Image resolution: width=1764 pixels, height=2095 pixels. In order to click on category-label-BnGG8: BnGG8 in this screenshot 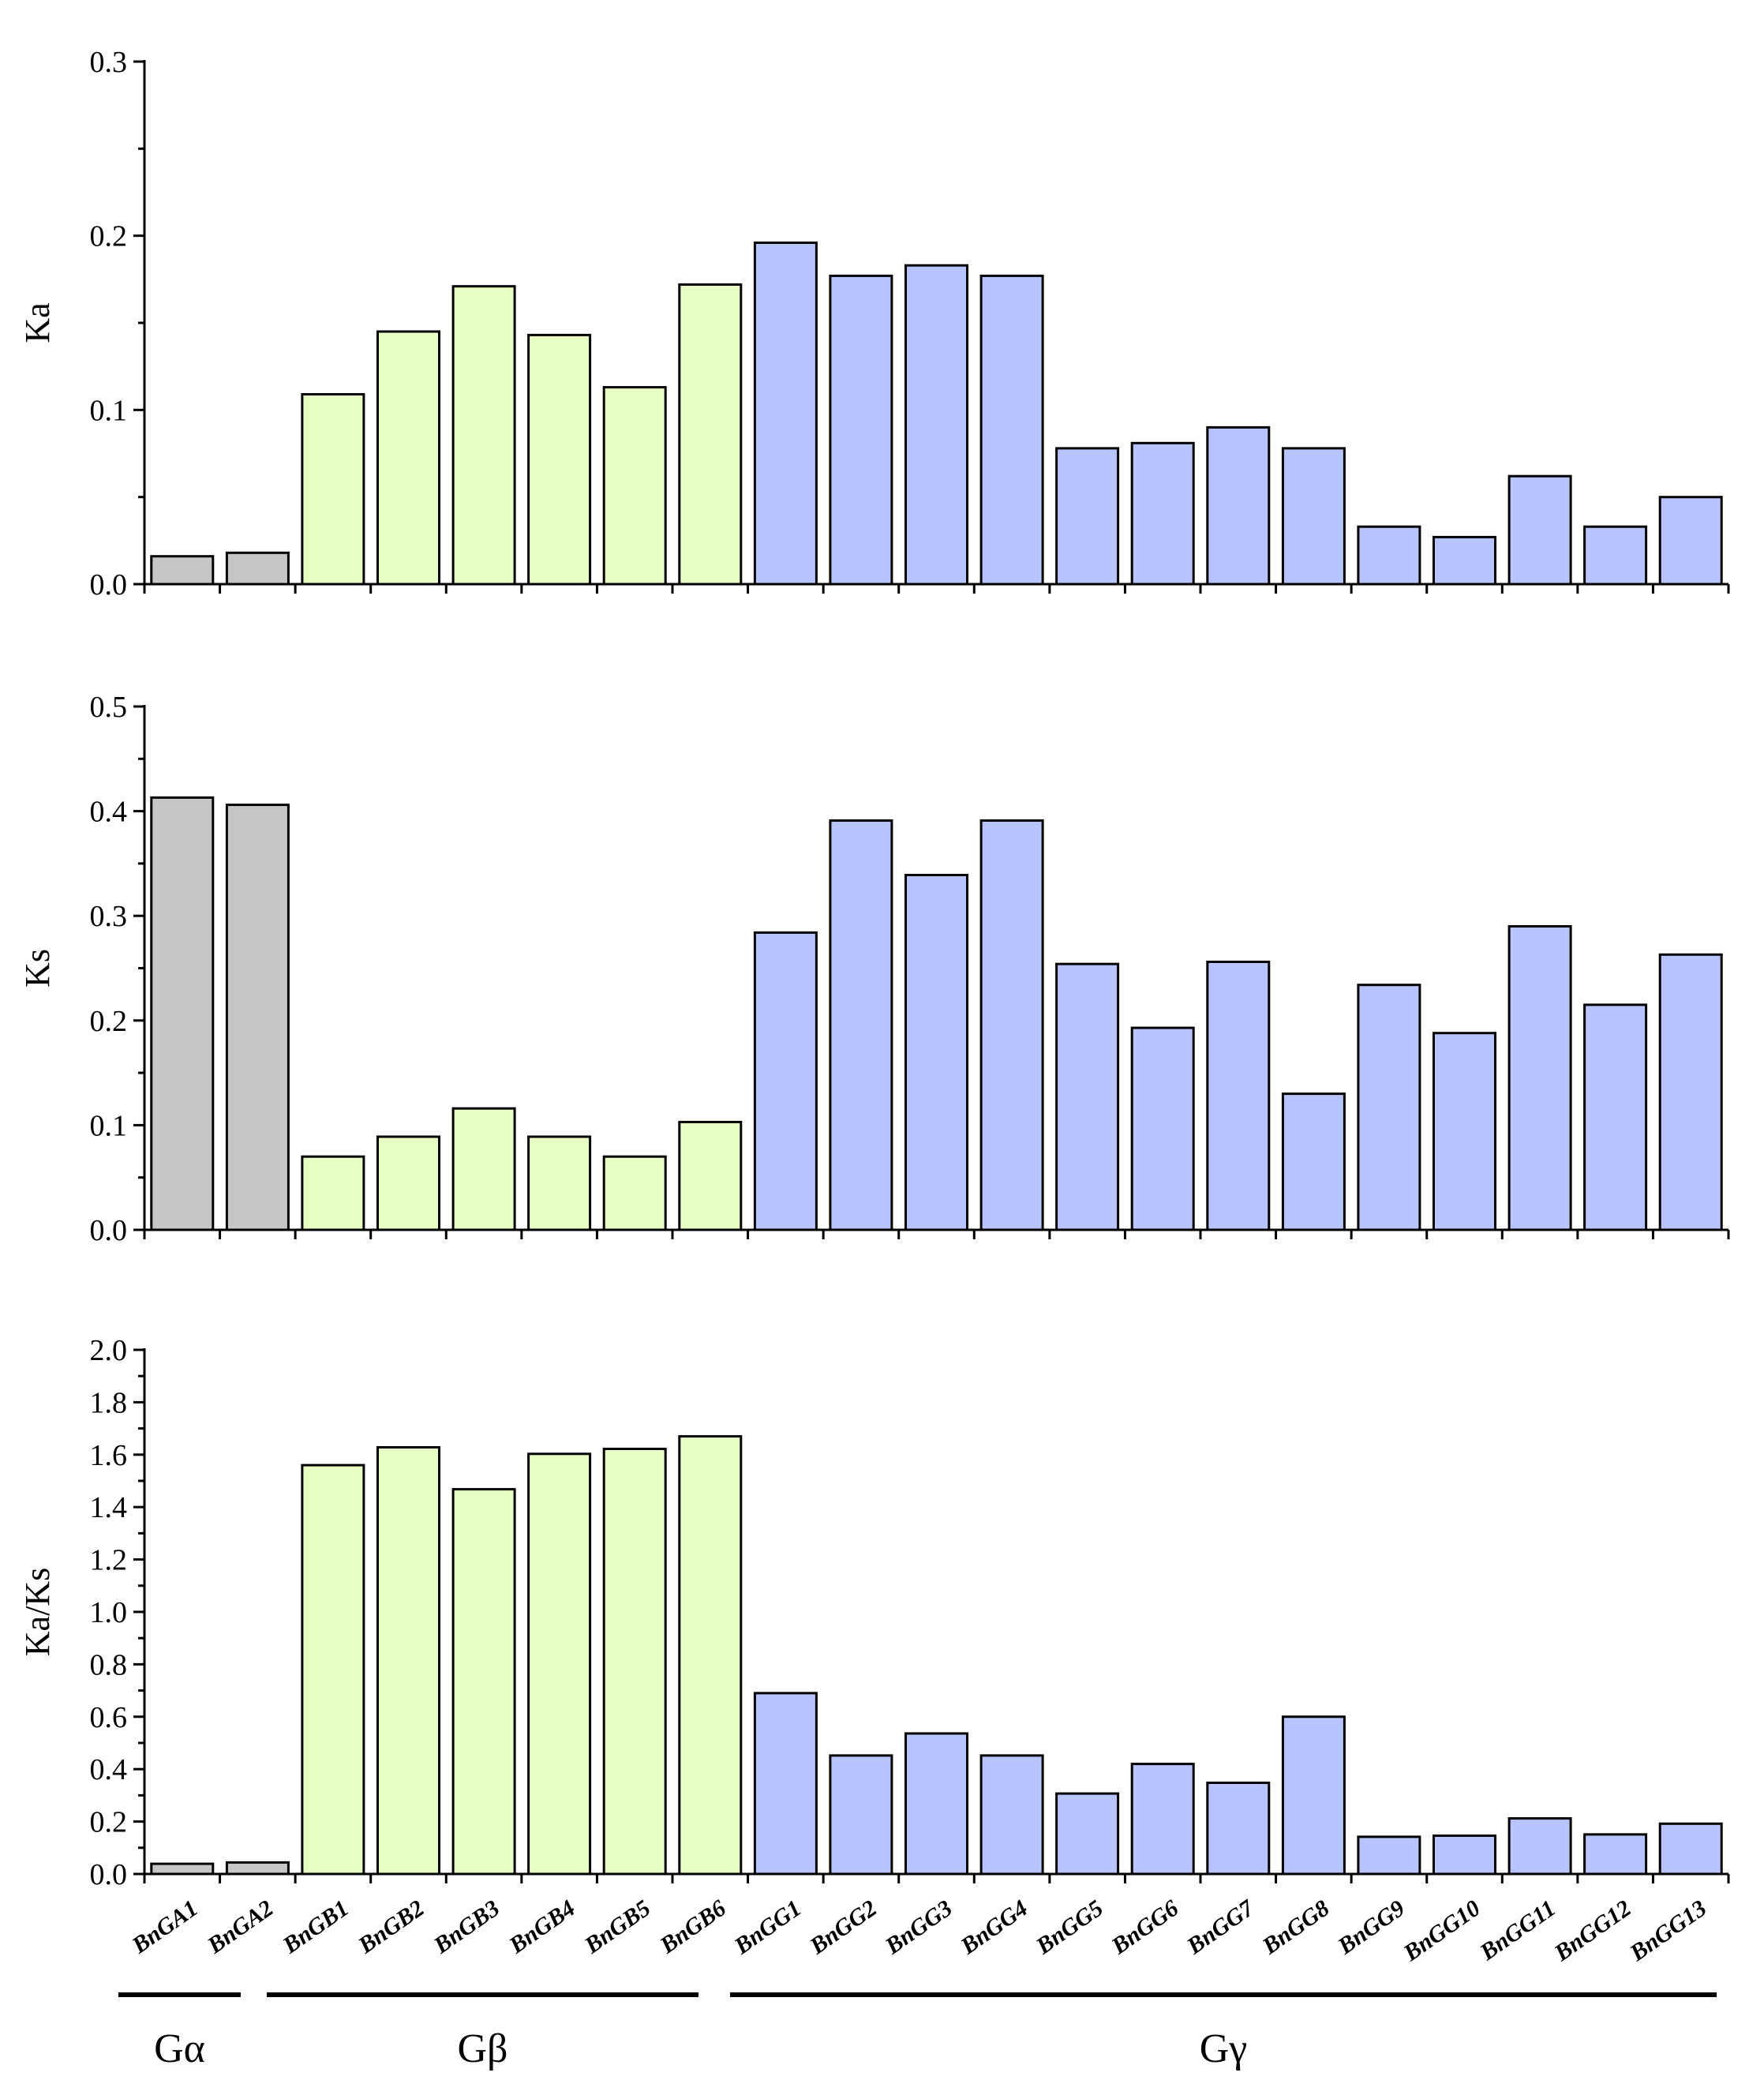, I will do `click(1296, 1927)`.